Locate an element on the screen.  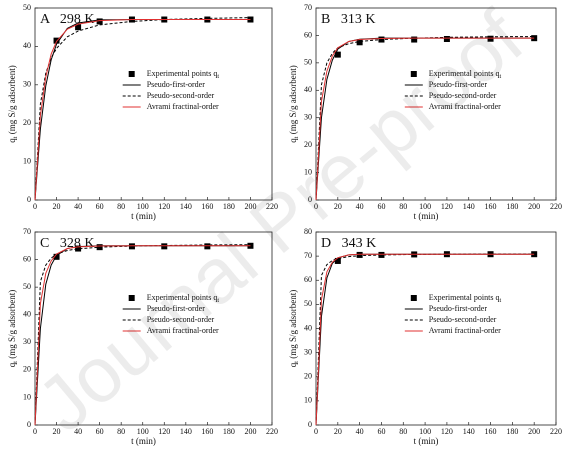
chart-title: D 343 K is located at coordinates (348, 243).